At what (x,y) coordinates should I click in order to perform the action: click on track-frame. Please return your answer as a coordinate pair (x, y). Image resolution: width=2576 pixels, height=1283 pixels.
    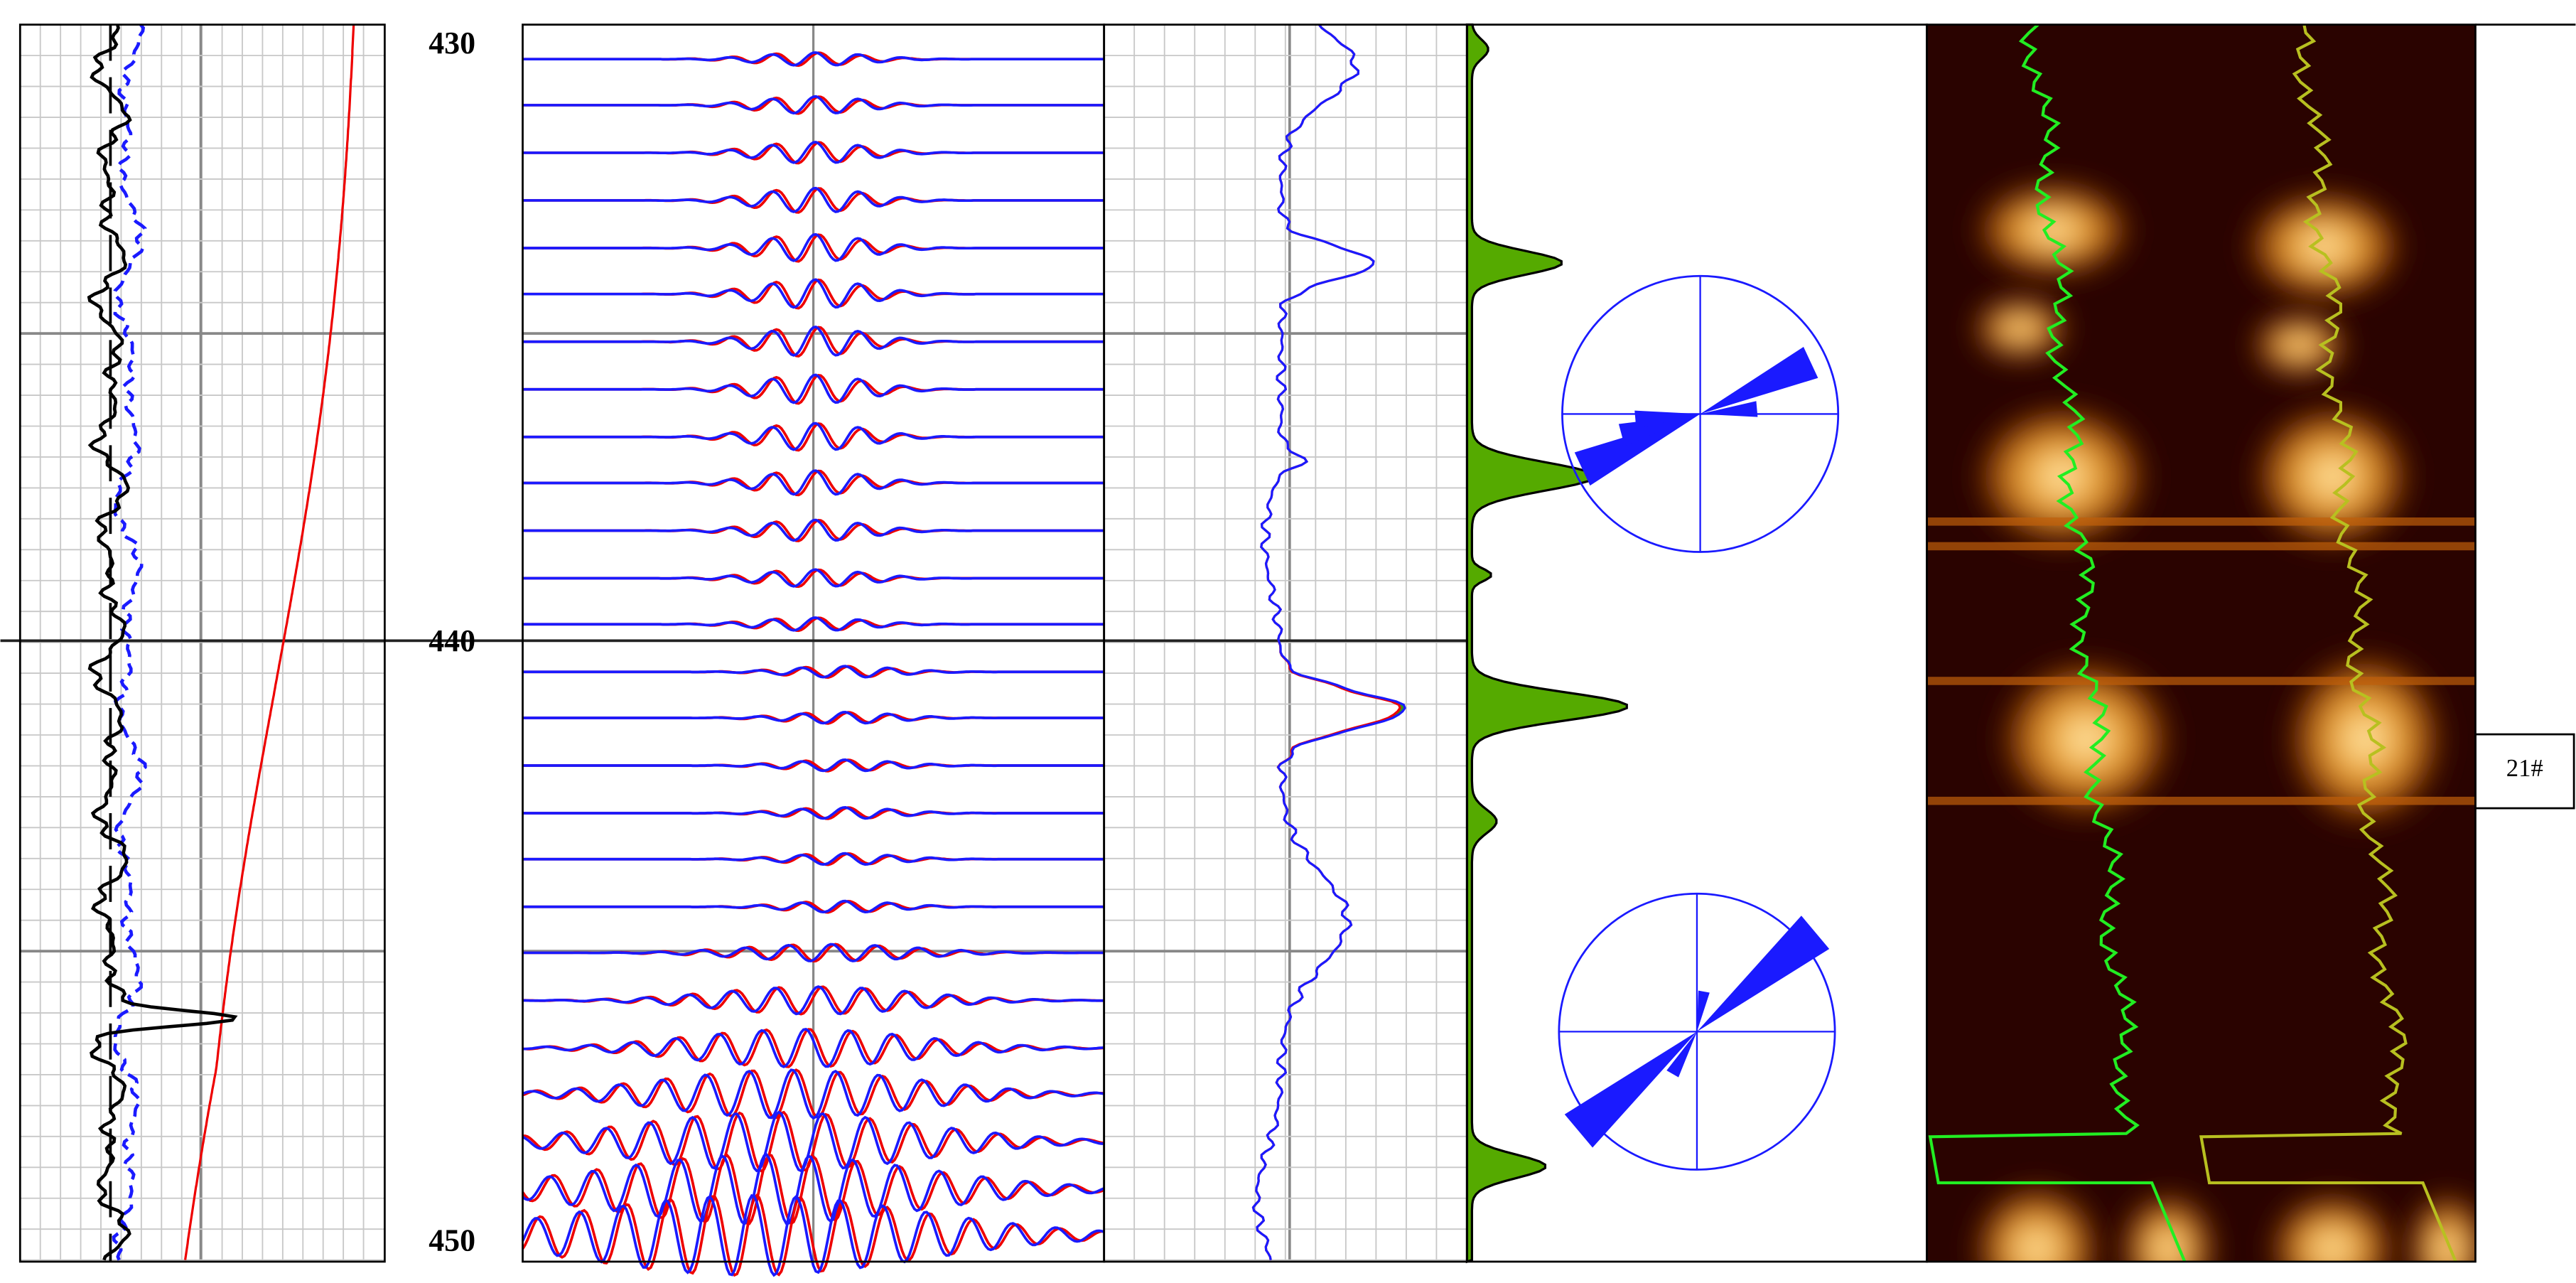
    Looking at the image, I should click on (202, 643).